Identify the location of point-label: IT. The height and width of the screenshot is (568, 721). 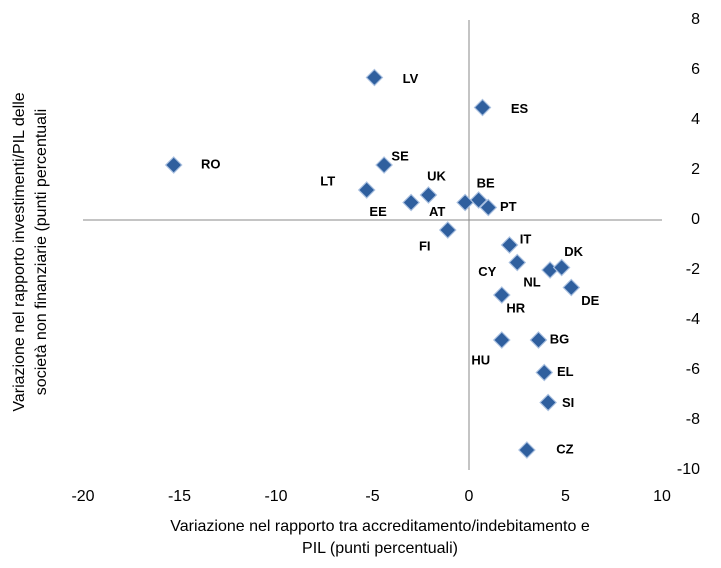
(526, 238).